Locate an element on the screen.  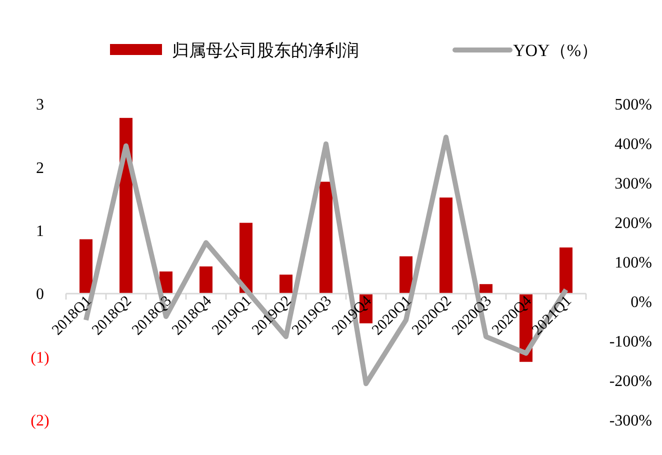
y-tick-label: 1 is located at coordinates (40, 231).